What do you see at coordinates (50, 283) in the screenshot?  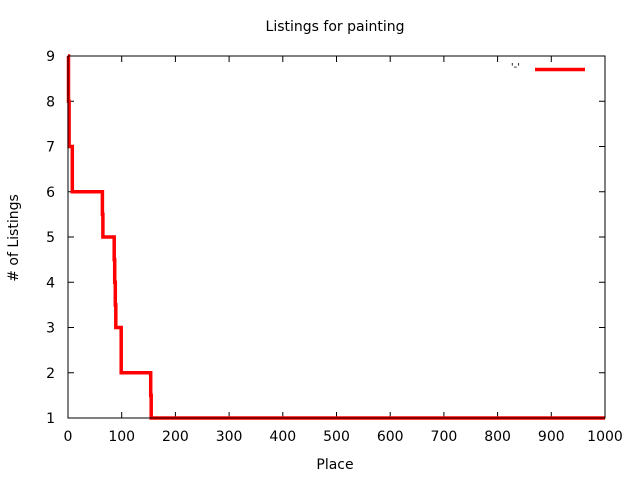 I see `y-tick-label: 4` at bounding box center [50, 283].